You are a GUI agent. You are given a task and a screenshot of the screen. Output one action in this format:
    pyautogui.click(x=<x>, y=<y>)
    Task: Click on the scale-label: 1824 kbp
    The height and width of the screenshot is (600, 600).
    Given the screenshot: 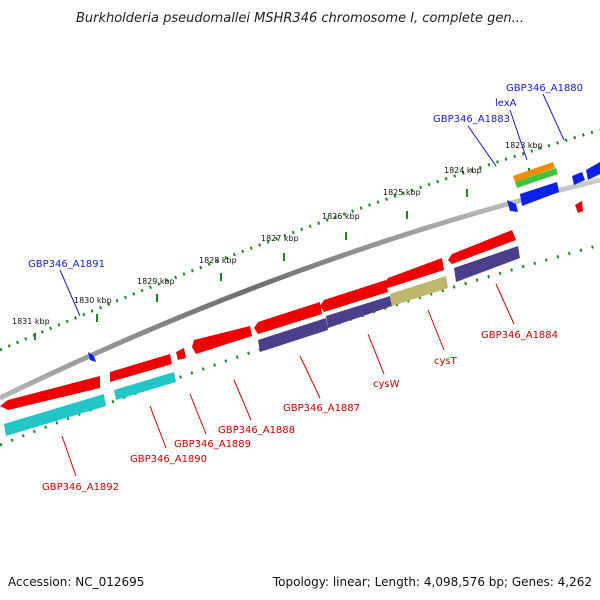 What is the action you would take?
    pyautogui.click(x=463, y=170)
    